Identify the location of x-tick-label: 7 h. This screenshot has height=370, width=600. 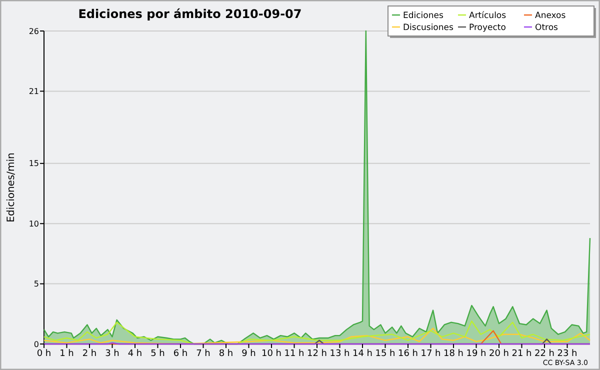
(203, 354).